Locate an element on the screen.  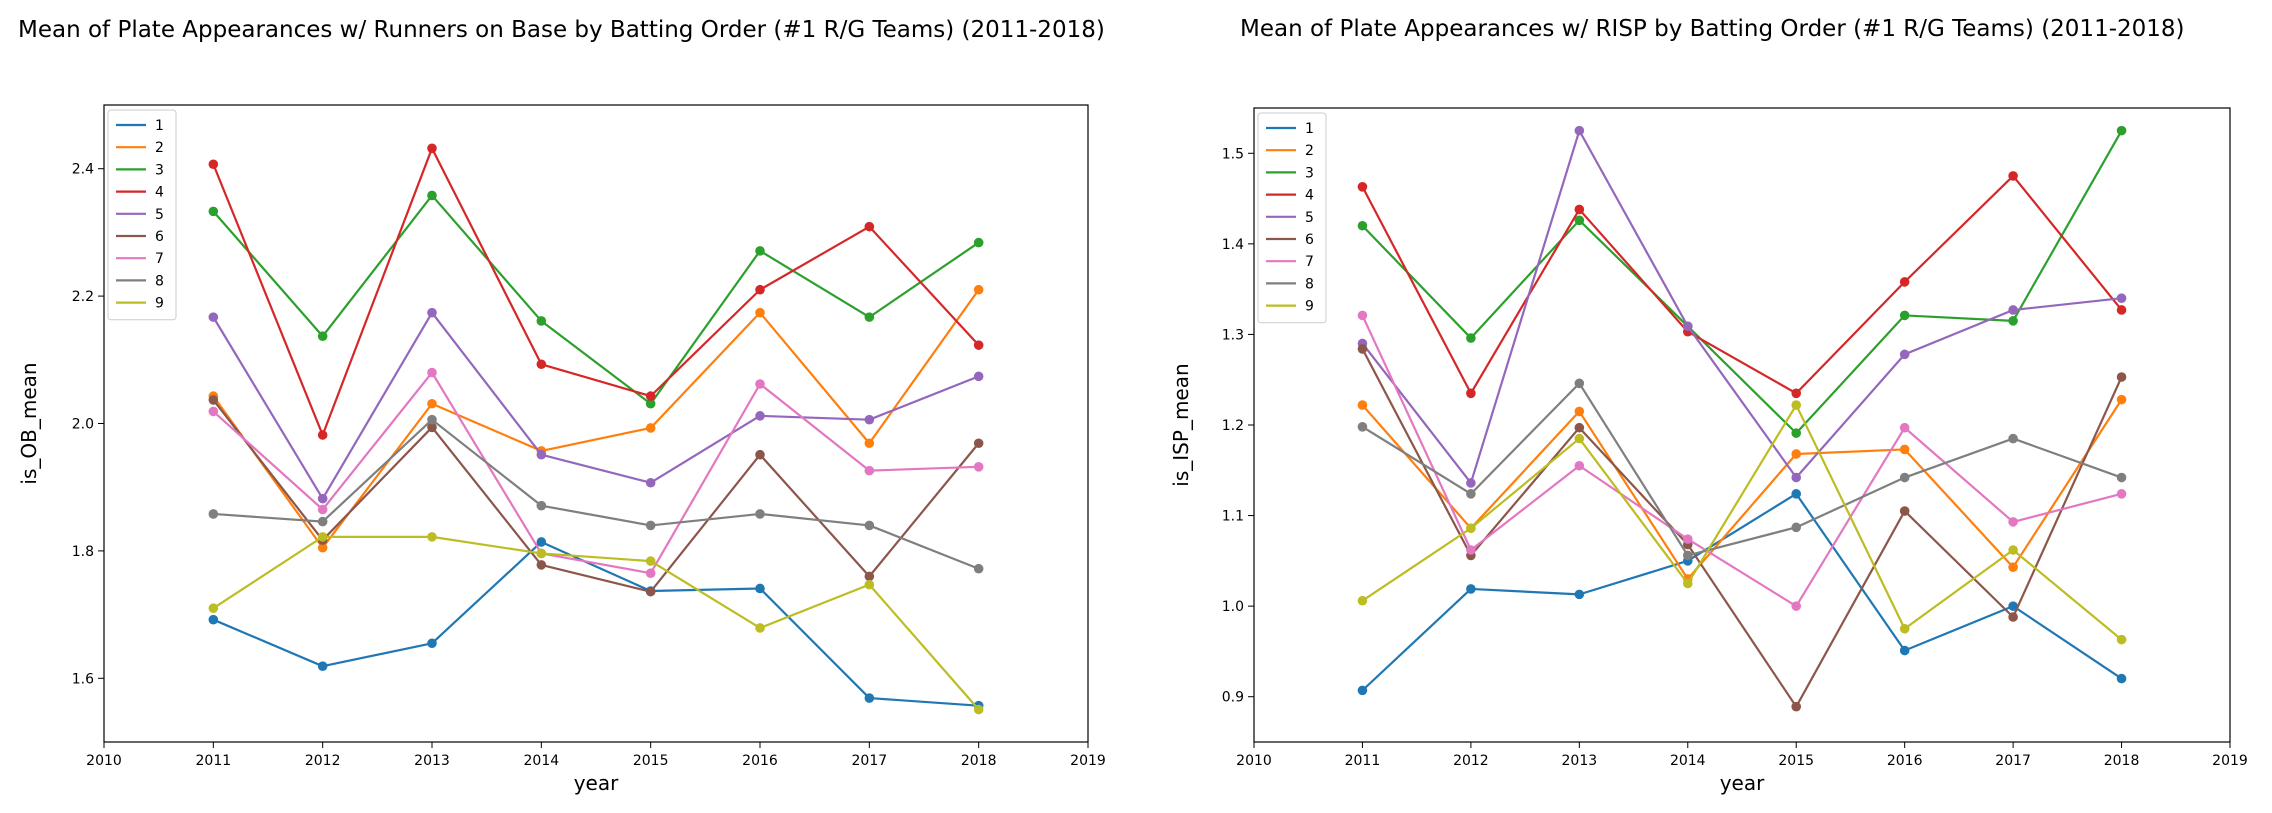
legend-label: 4 is located at coordinates (159, 193).